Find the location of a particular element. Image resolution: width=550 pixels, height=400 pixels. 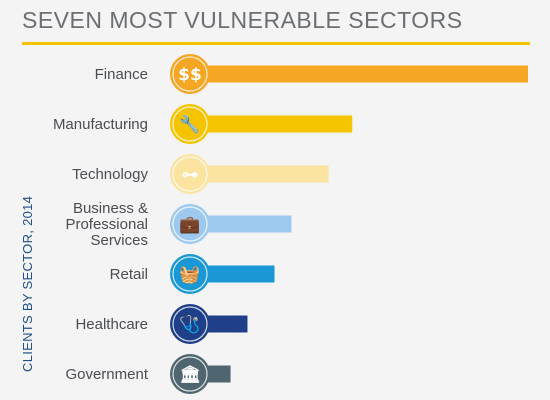

category-label: Finance is located at coordinates (121, 74).